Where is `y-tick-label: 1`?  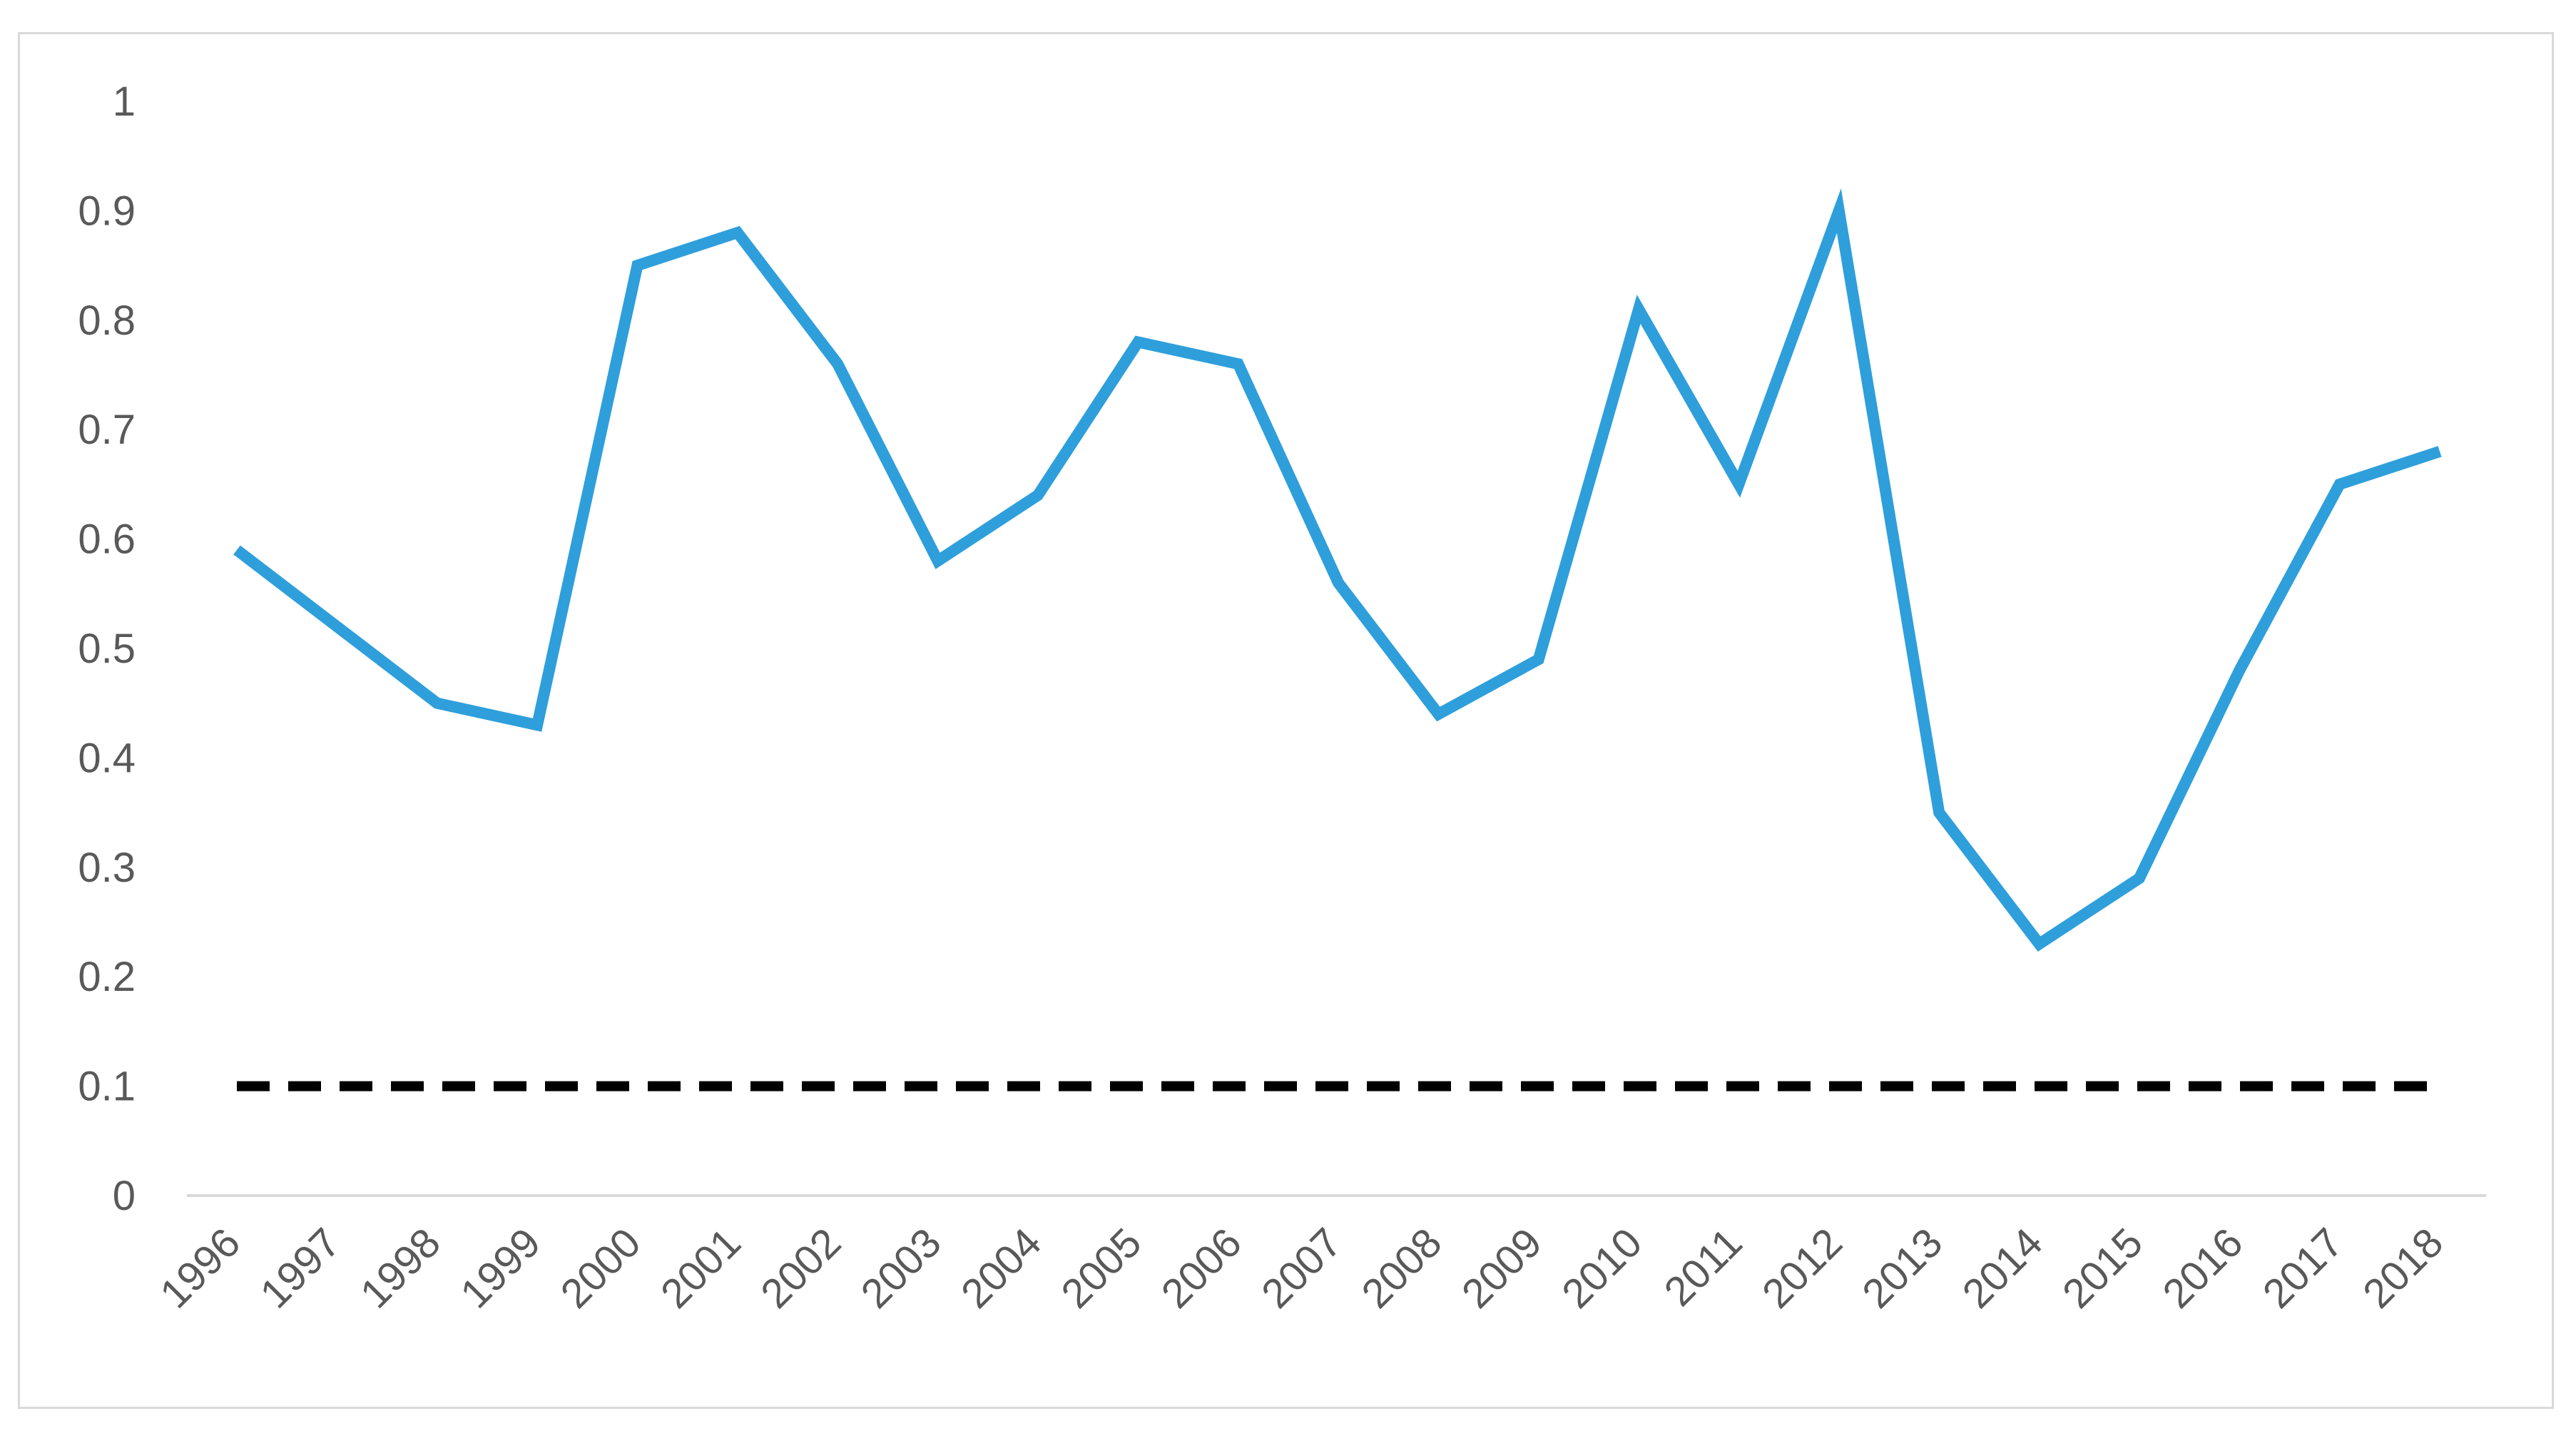
y-tick-label: 1 is located at coordinates (124, 101).